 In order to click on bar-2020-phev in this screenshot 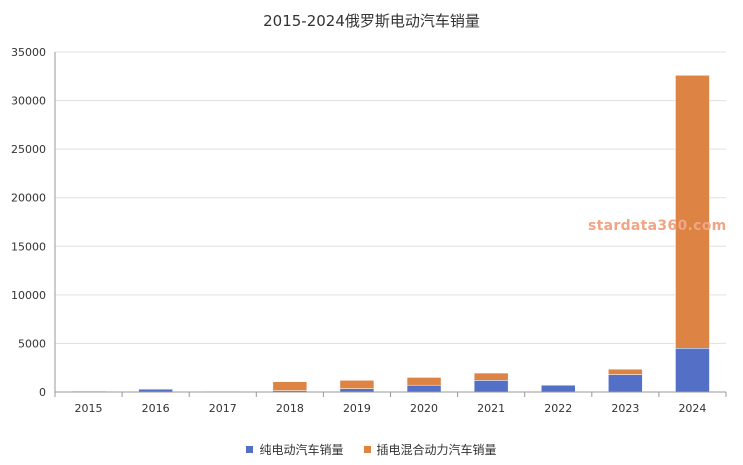, I will do `click(424, 381)`.